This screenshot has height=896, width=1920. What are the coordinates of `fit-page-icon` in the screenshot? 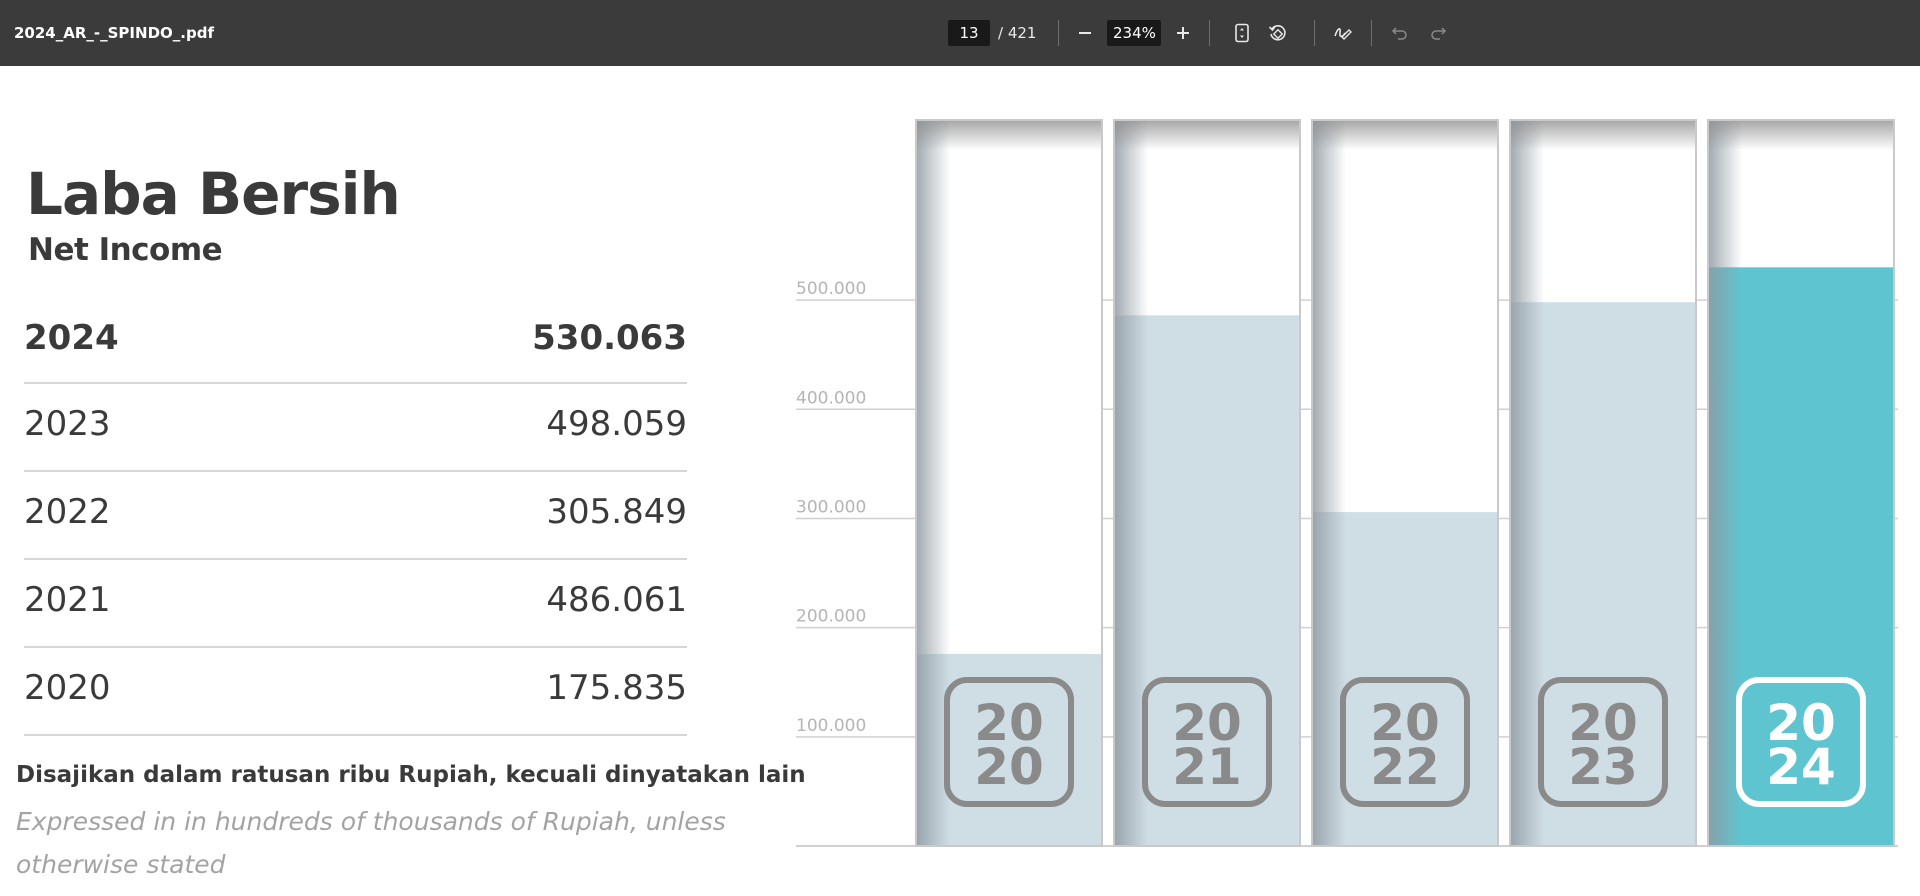 It's located at (1242, 33).